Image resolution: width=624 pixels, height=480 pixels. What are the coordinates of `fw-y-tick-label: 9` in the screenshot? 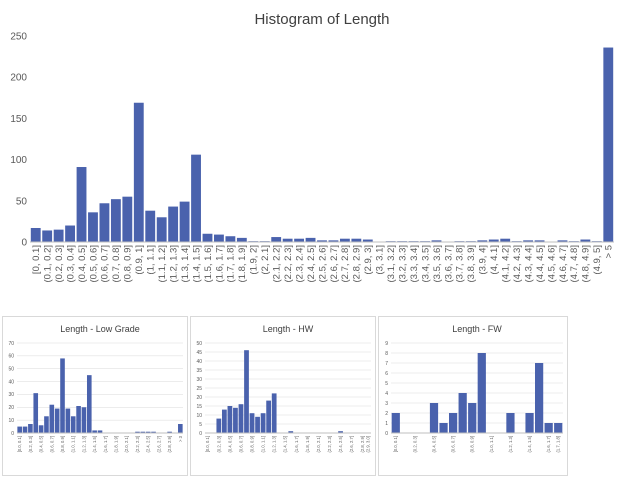 It's located at (386, 344).